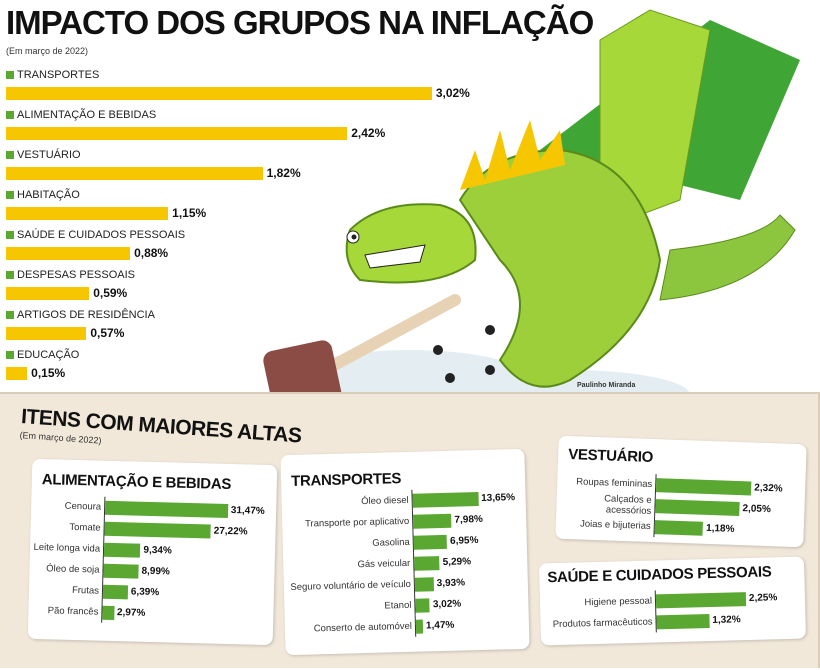 Image resolution: width=820 pixels, height=670 pixels. I want to click on group-value: 1,82%, so click(283, 173).